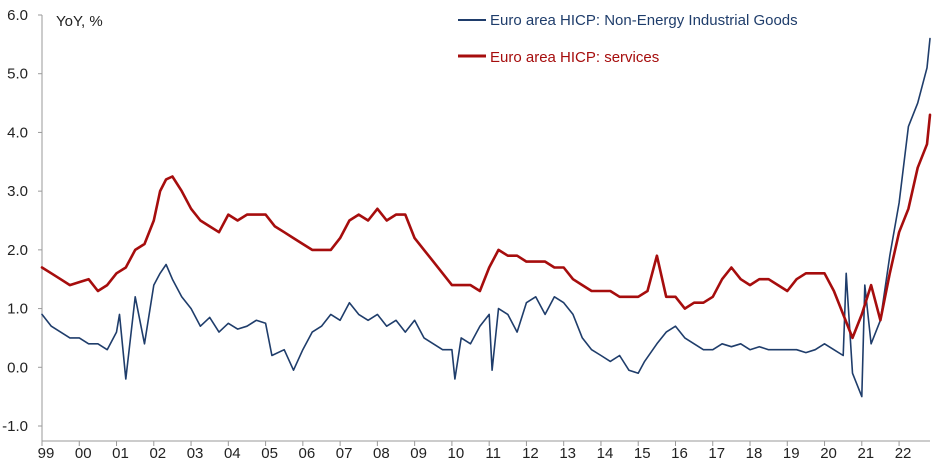  Describe the element at coordinates (567, 453) in the screenshot. I see `x-tick-label: 13` at that location.